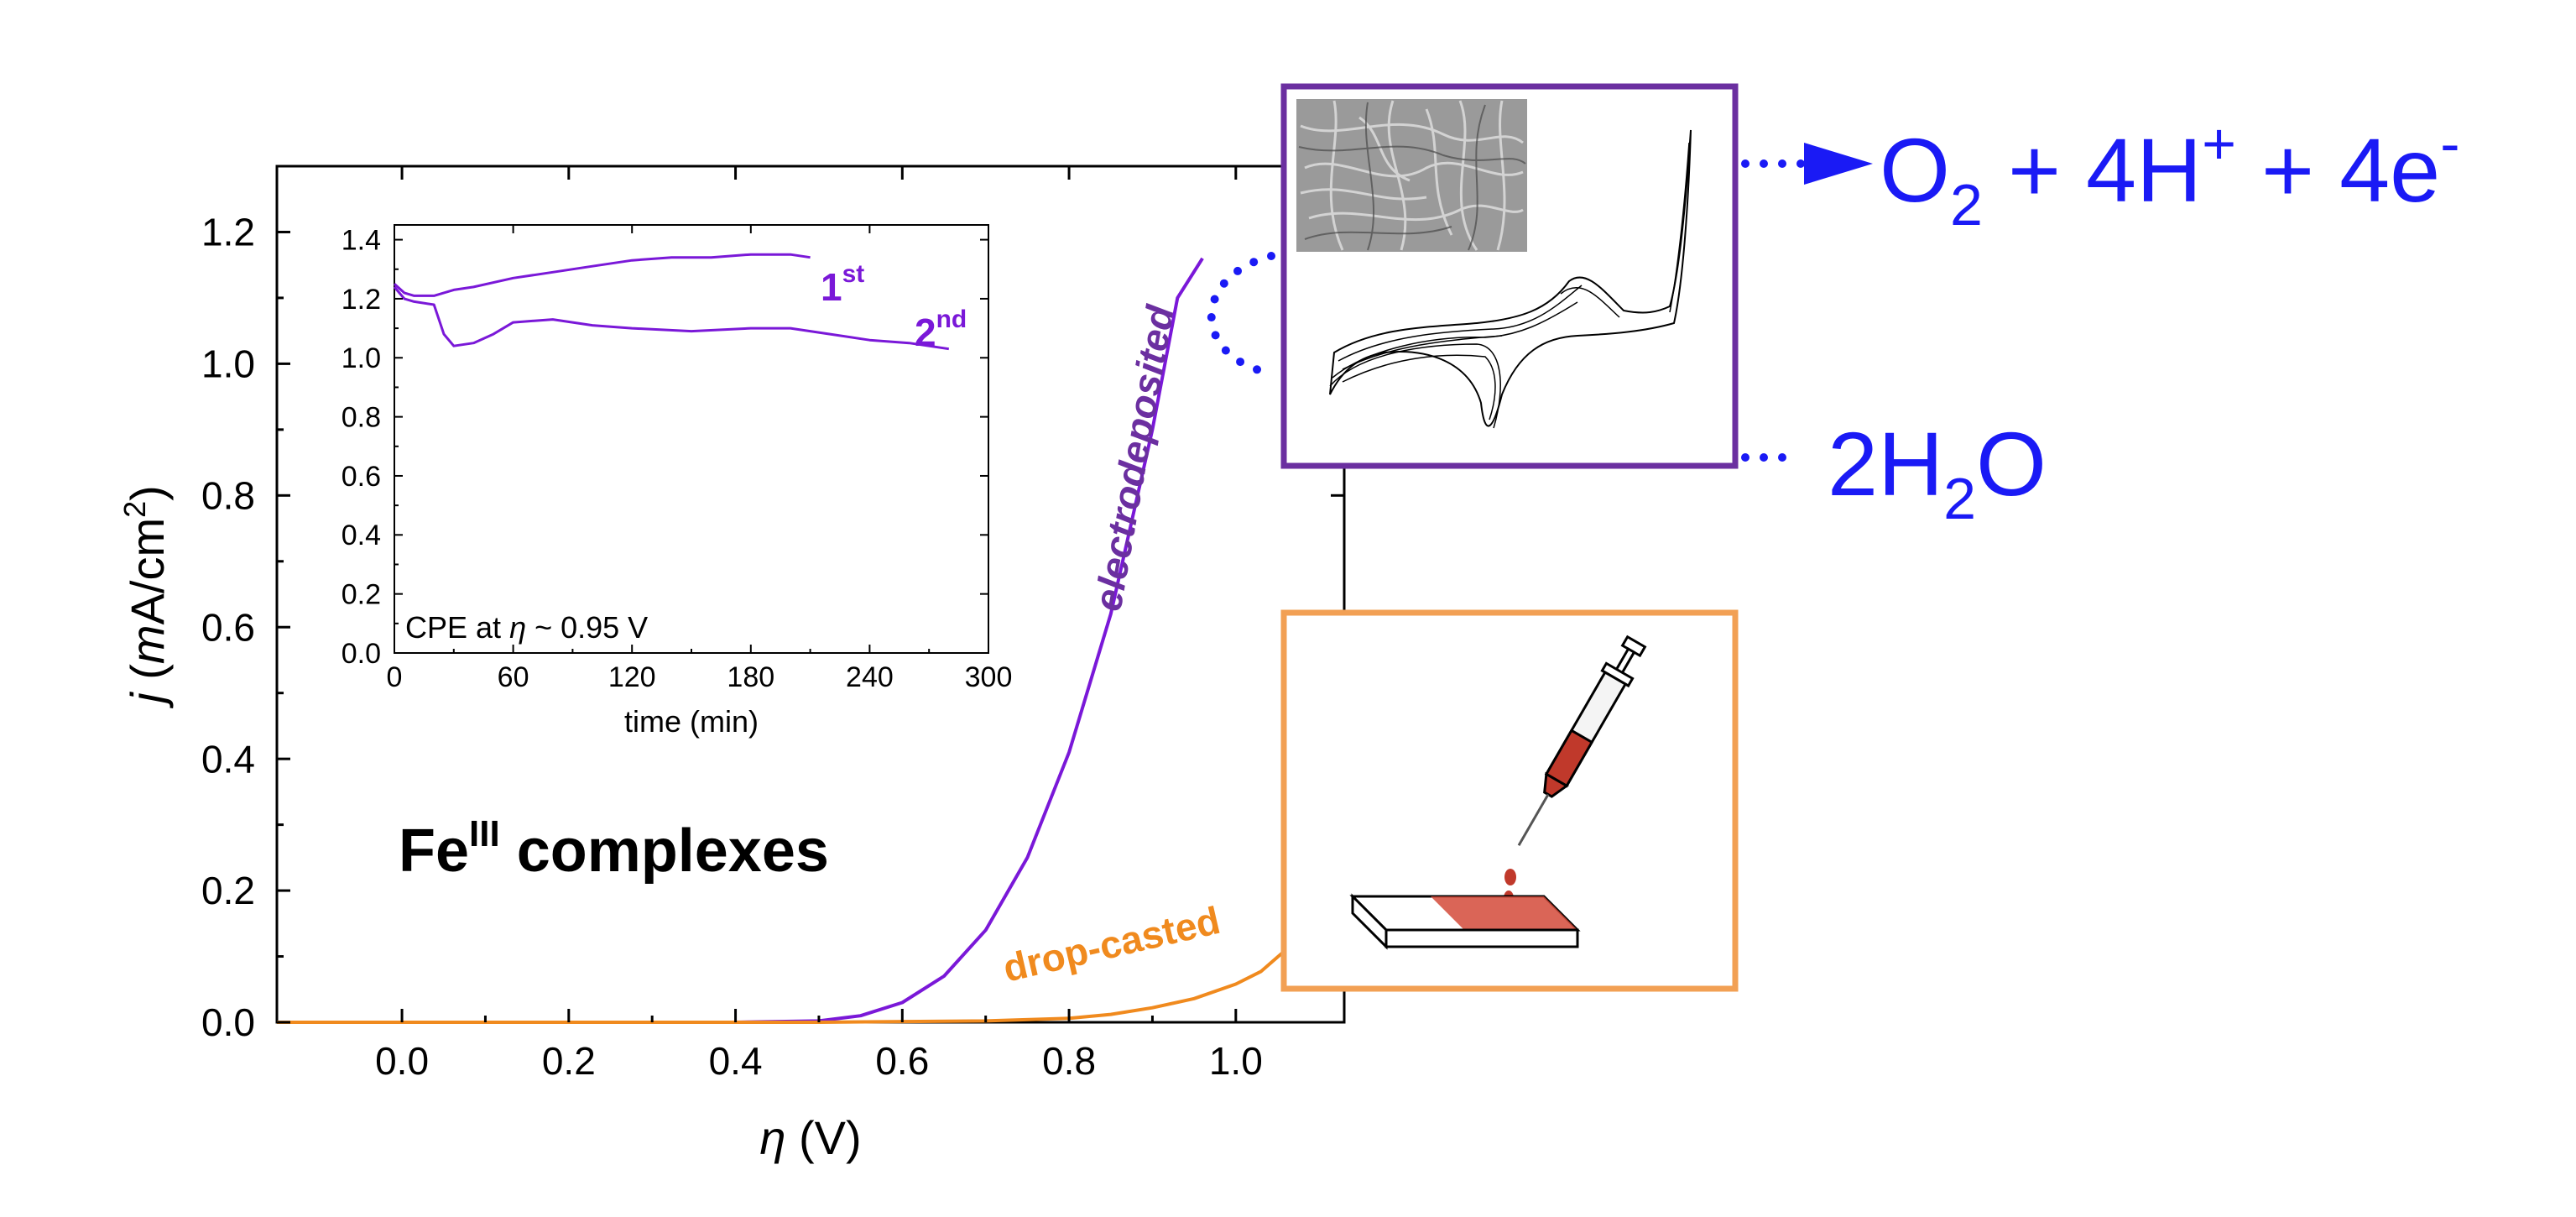  What do you see at coordinates (513, 677) in the screenshot?
I see `inset-x-tick-label: 60` at bounding box center [513, 677].